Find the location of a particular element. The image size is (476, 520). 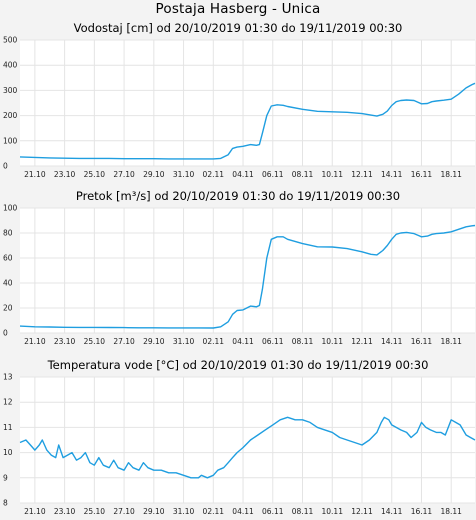

y-tick-label: 40 is located at coordinates (8, 283).